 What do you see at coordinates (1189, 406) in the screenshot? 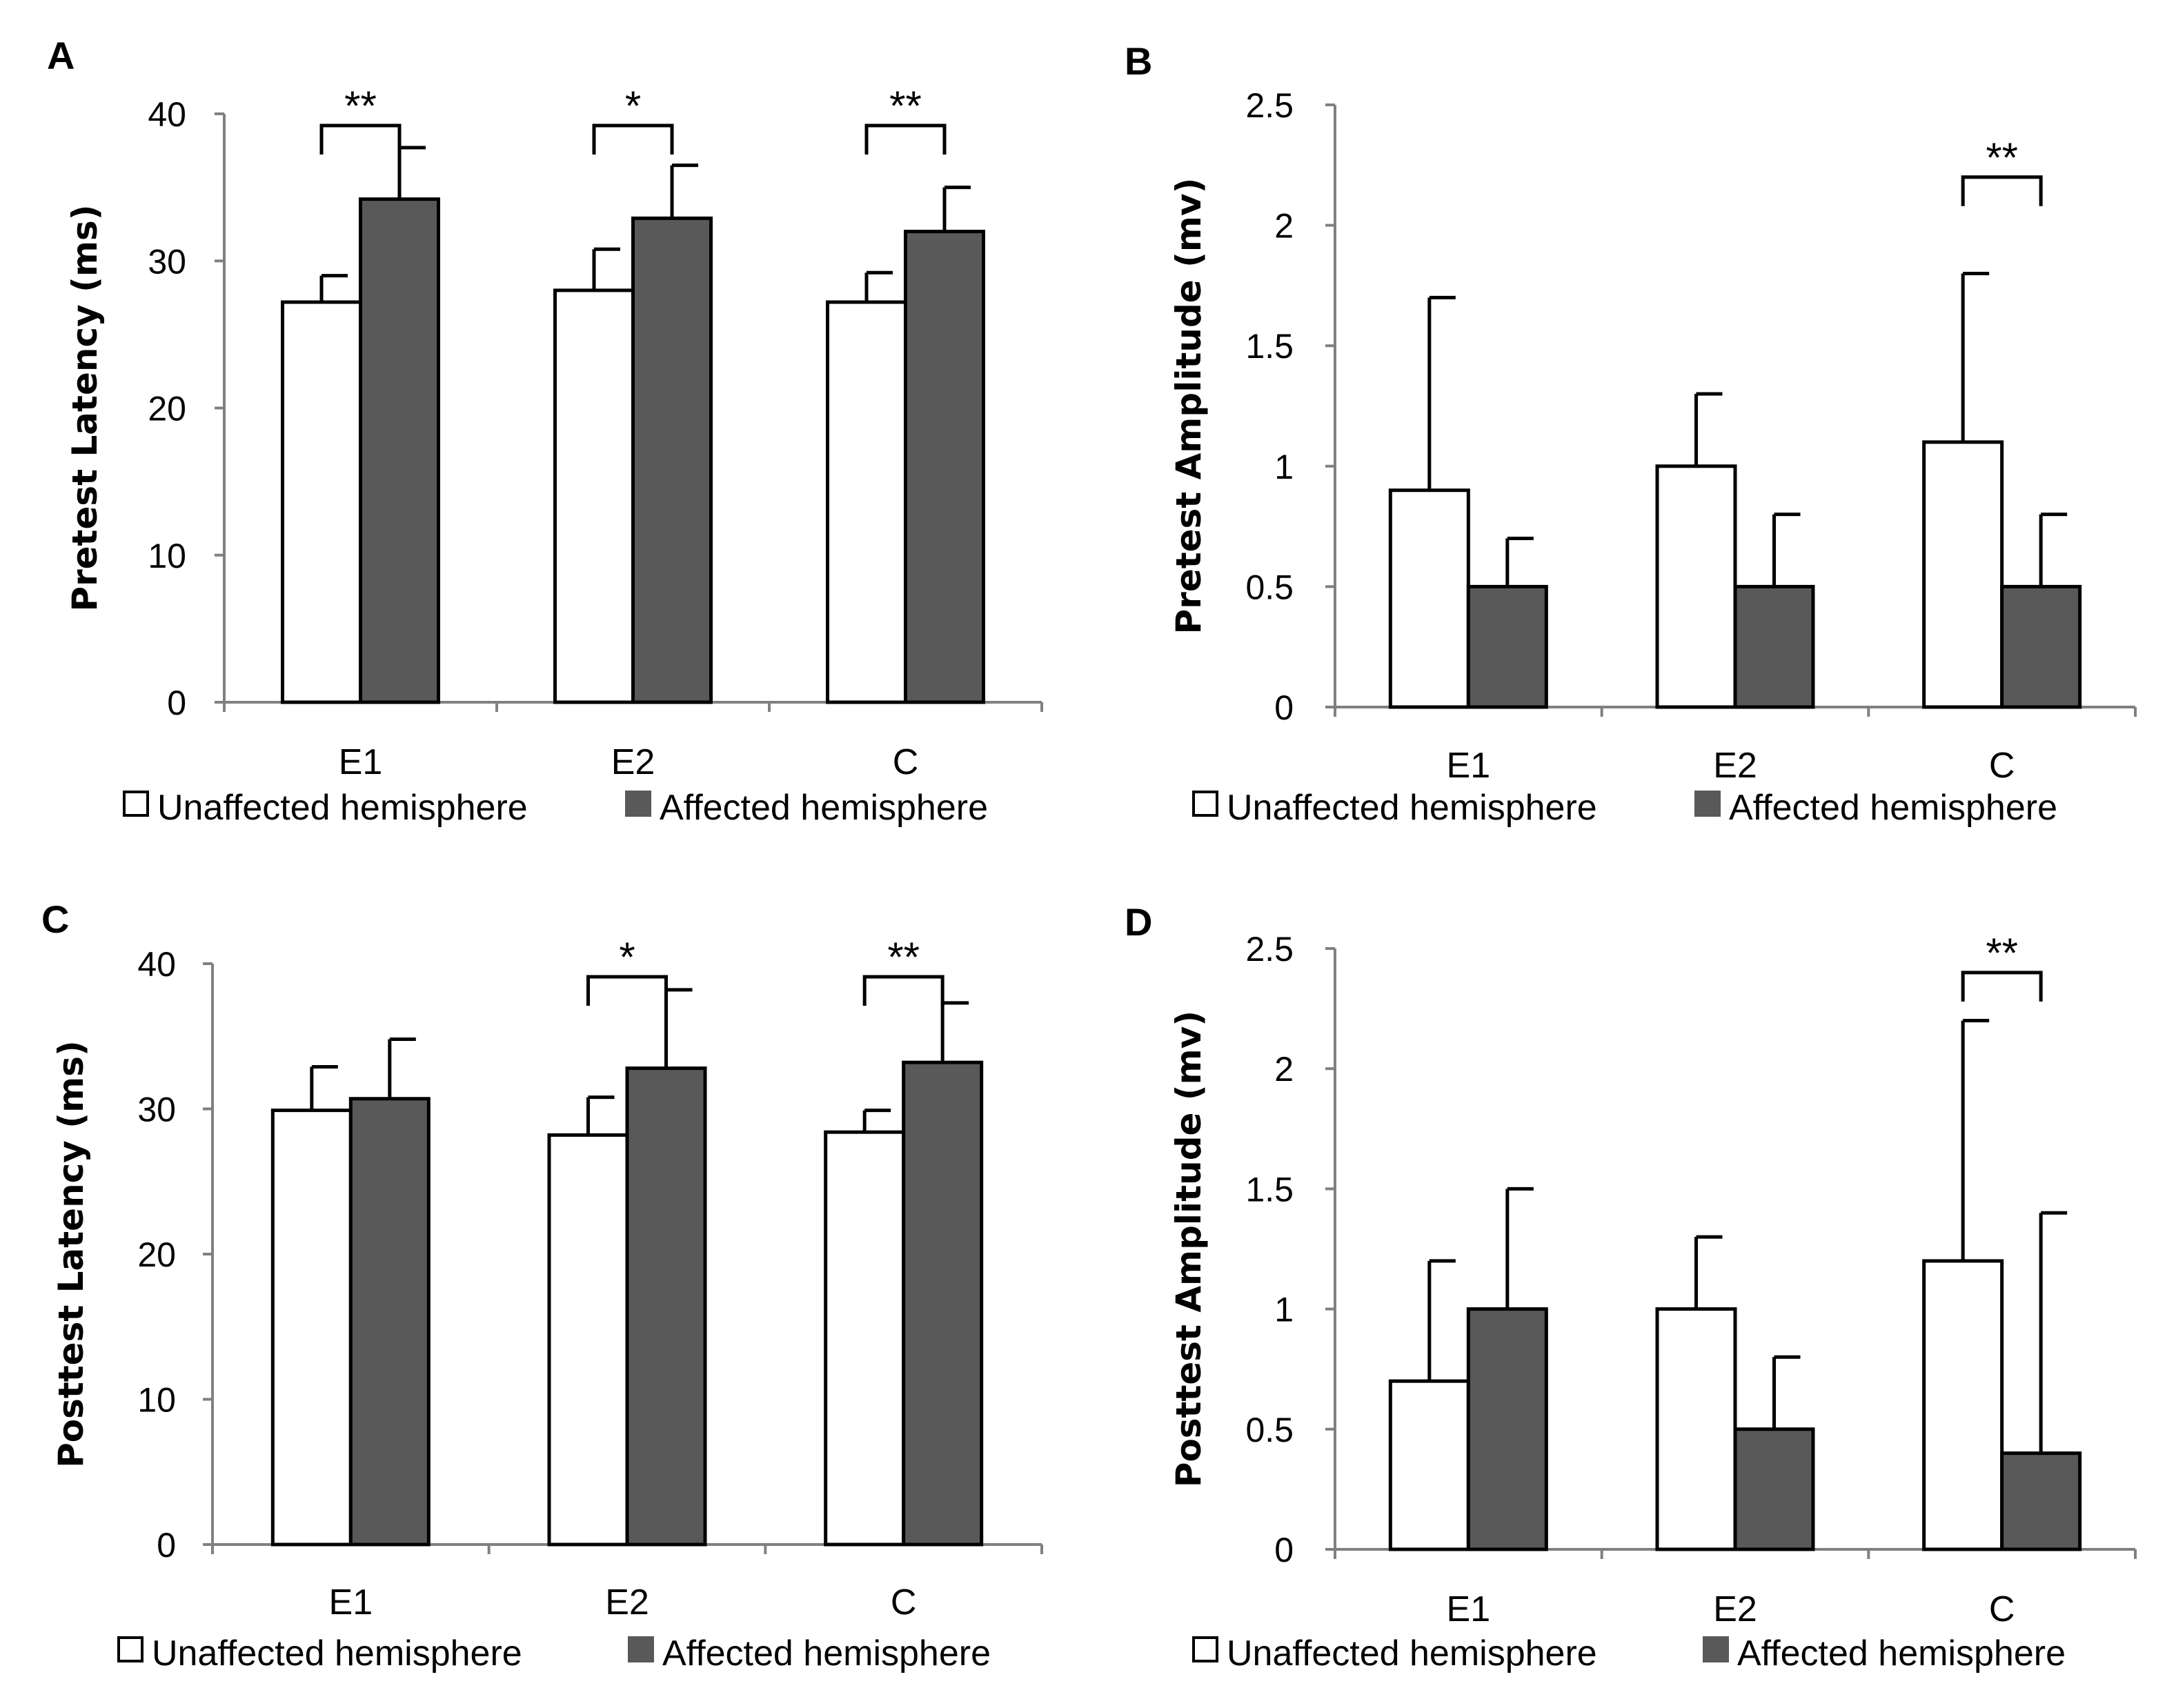
I see `y-axis-title: Pretest Amplitude (mv)` at bounding box center [1189, 406].